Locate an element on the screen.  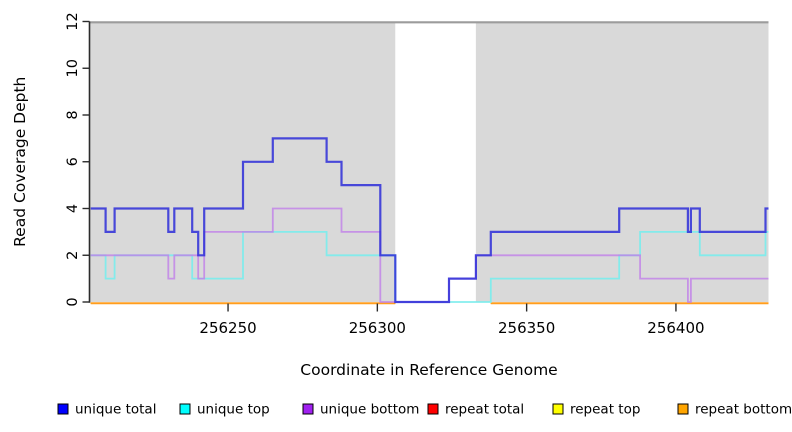
legend-swatch-unique-total is located at coordinates (63, 409).